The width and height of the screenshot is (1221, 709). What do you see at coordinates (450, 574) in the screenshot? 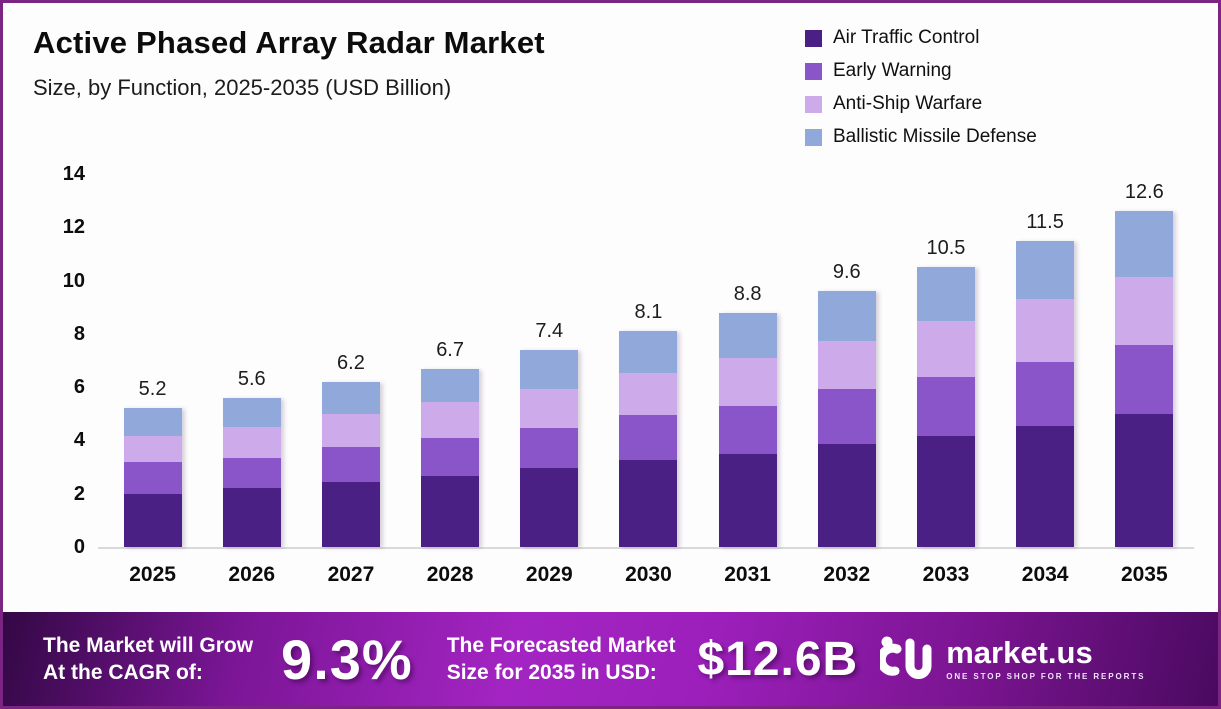
I see `x-axis-label-2028: 2028` at bounding box center [450, 574].